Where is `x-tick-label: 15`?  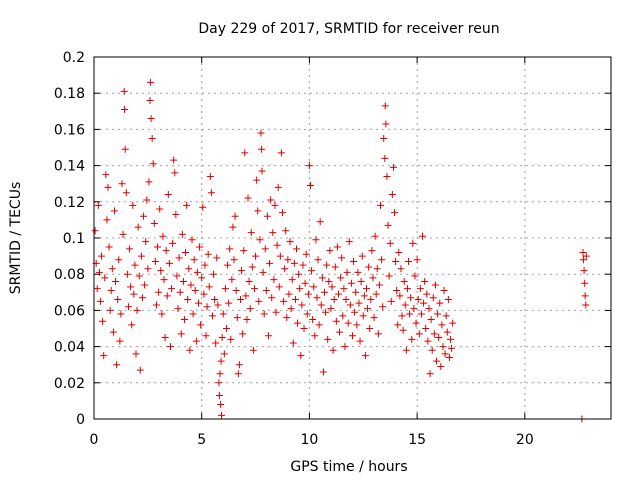 x-tick-label: 15 is located at coordinates (417, 440).